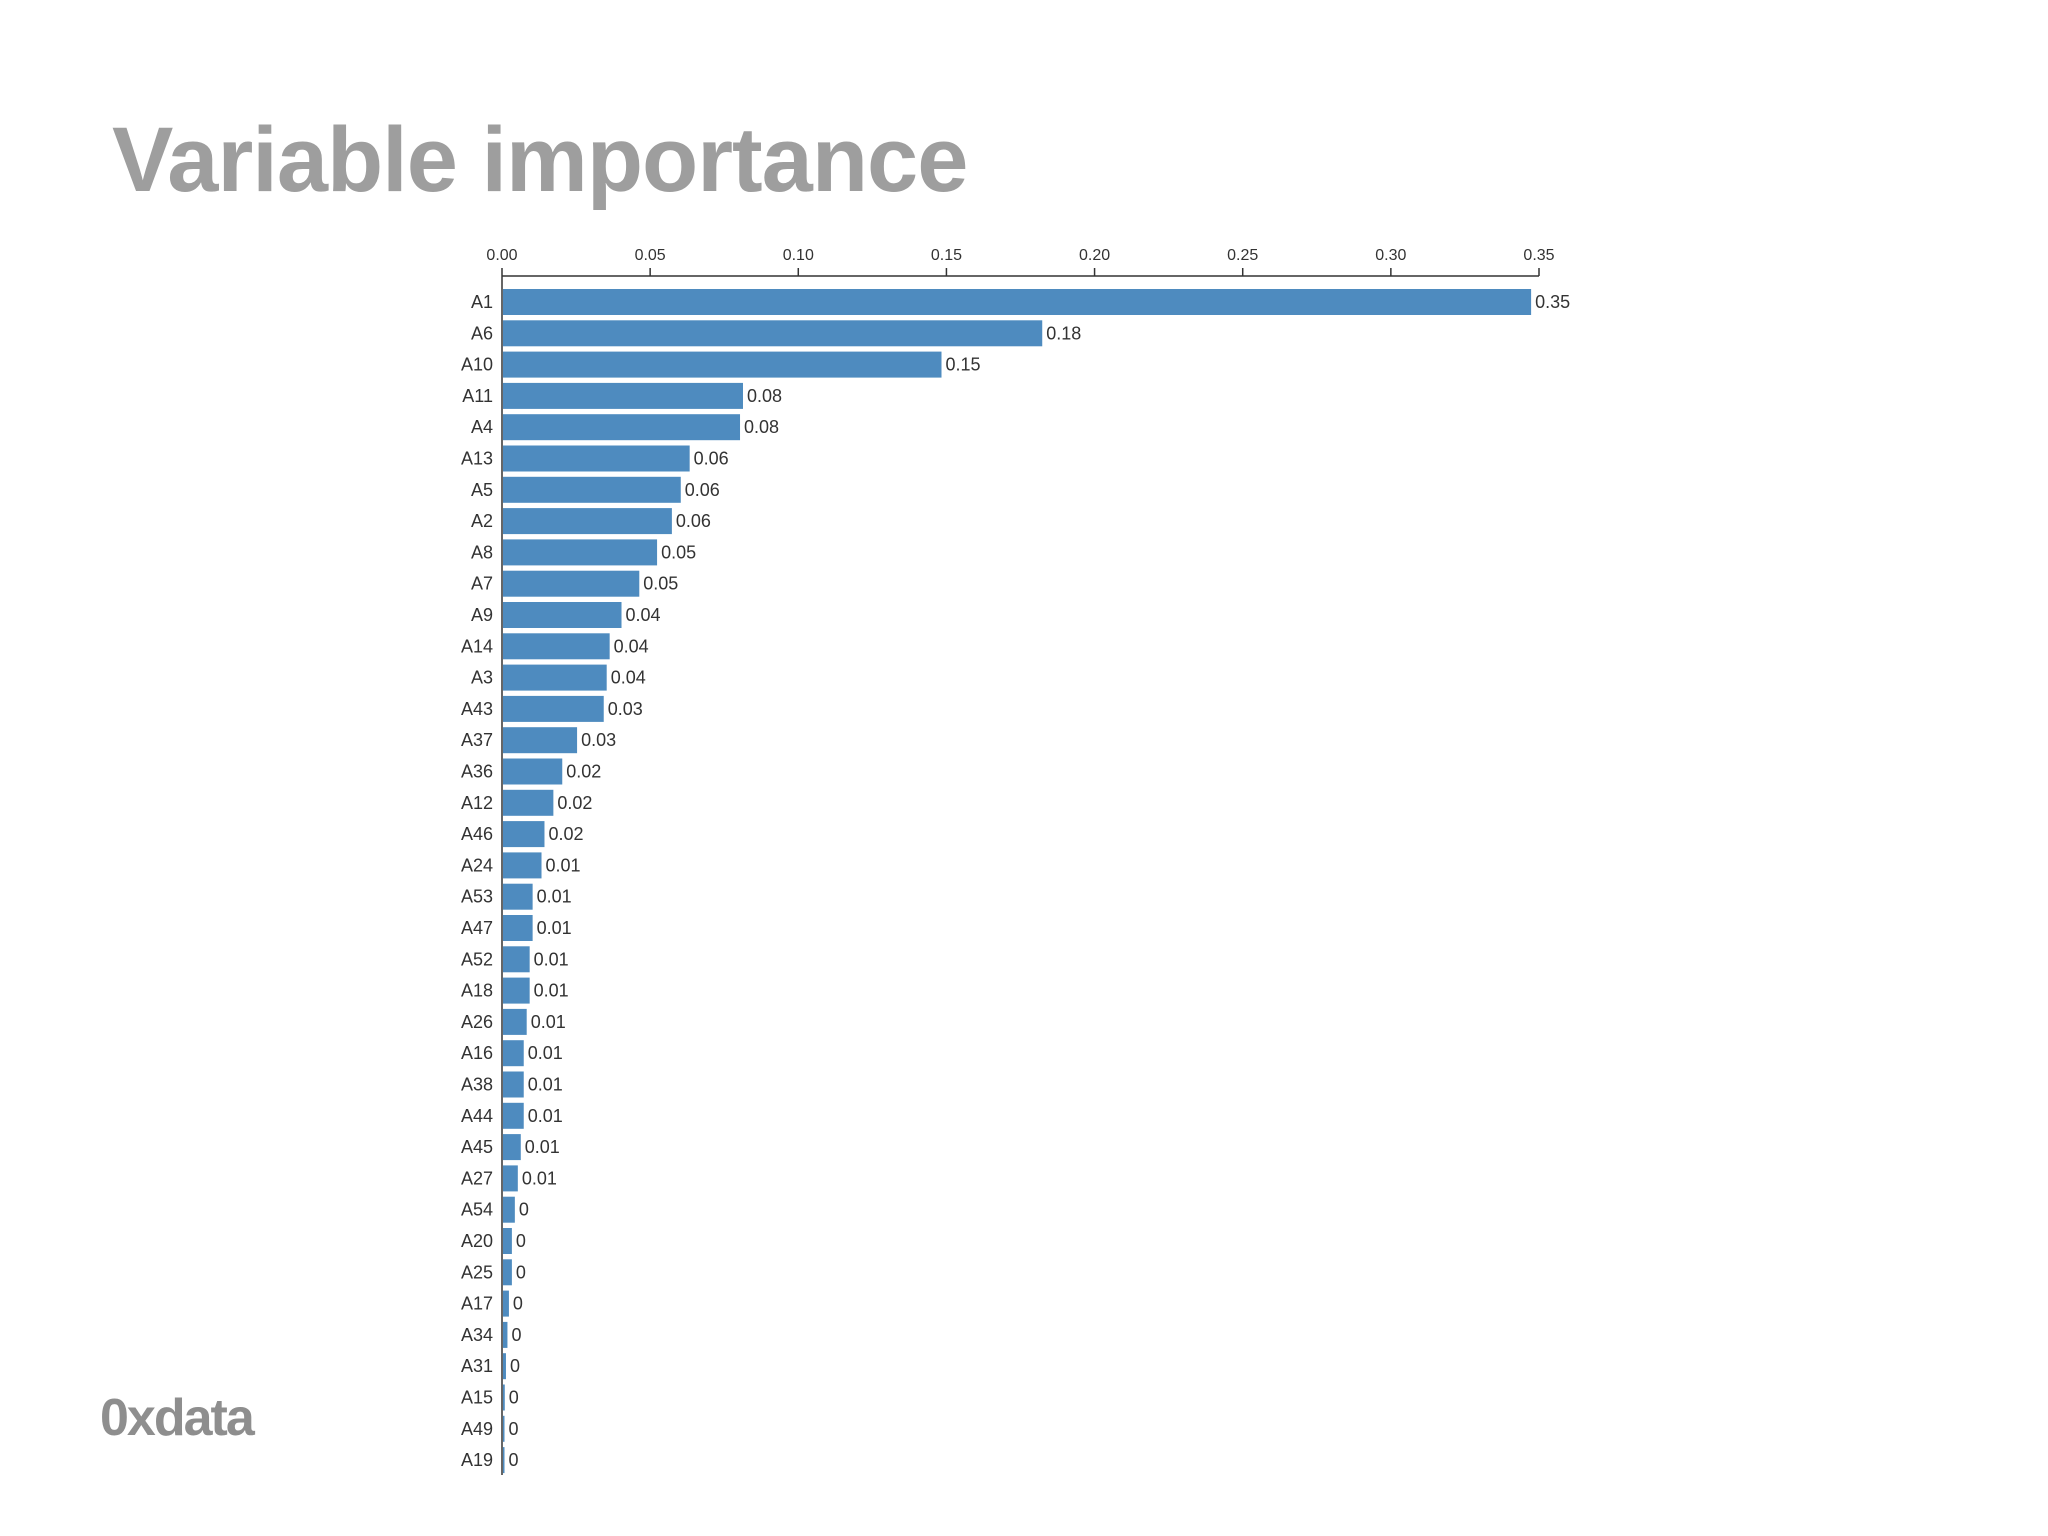 The height and width of the screenshot is (1536, 2048). I want to click on category-label: A24, so click(477, 865).